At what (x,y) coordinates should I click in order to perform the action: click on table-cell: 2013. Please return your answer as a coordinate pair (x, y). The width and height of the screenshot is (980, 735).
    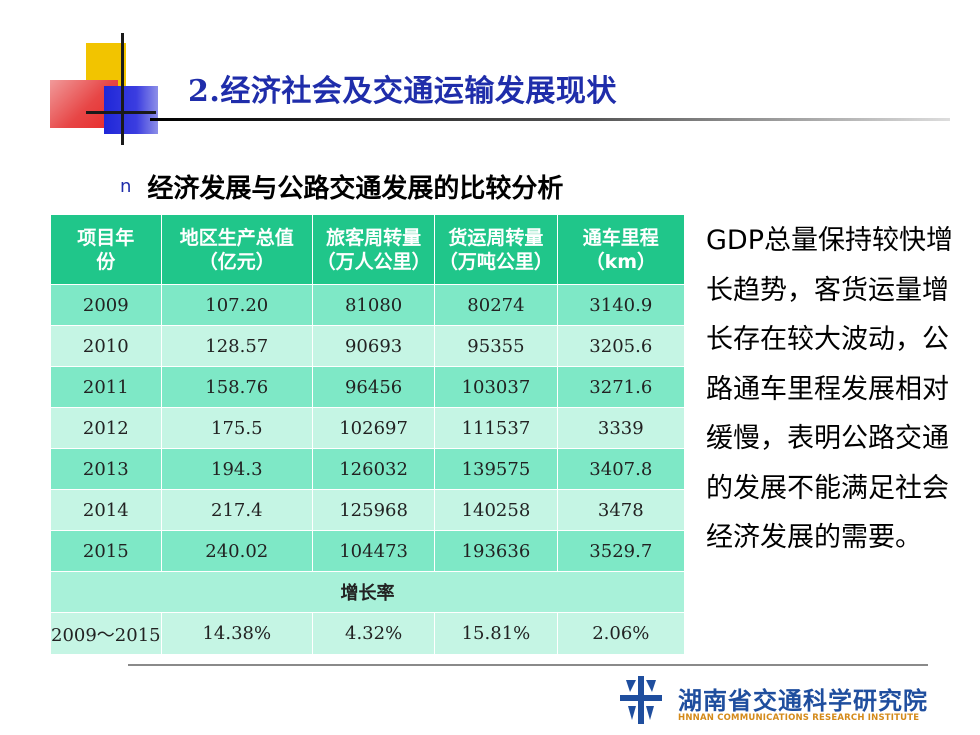
    Looking at the image, I should click on (106, 469).